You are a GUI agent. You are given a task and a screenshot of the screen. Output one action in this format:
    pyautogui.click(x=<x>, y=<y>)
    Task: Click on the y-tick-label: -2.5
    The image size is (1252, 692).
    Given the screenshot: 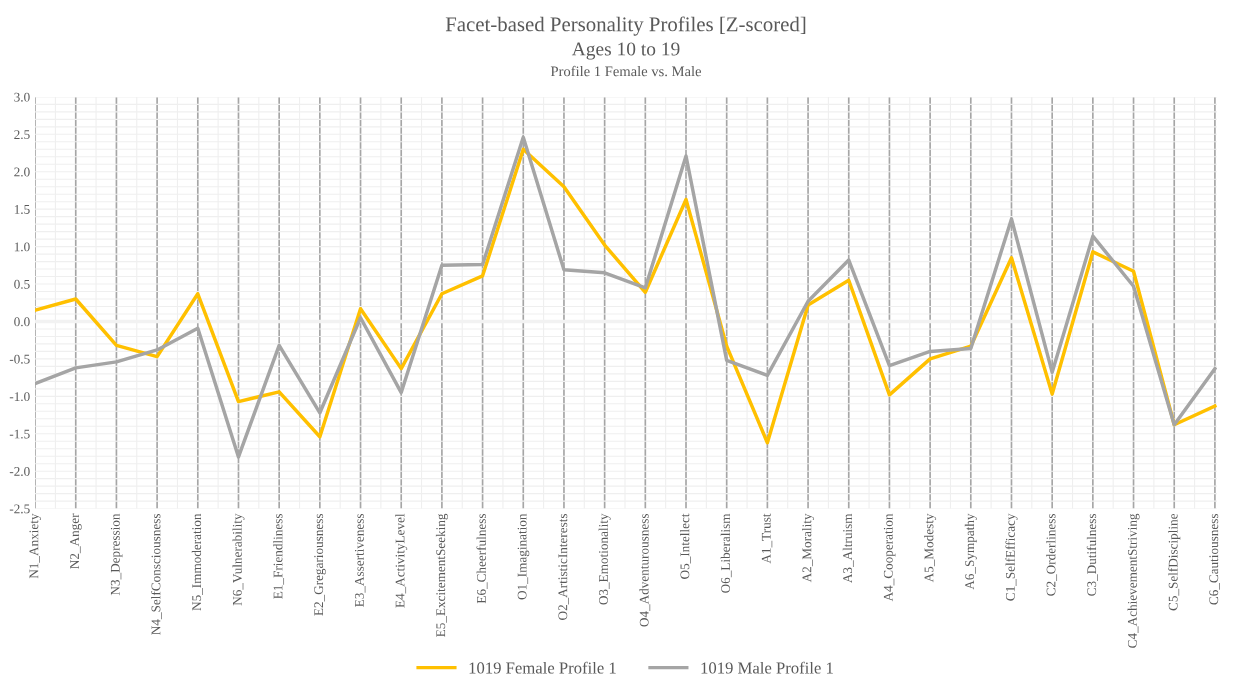 What is the action you would take?
    pyautogui.click(x=19, y=509)
    